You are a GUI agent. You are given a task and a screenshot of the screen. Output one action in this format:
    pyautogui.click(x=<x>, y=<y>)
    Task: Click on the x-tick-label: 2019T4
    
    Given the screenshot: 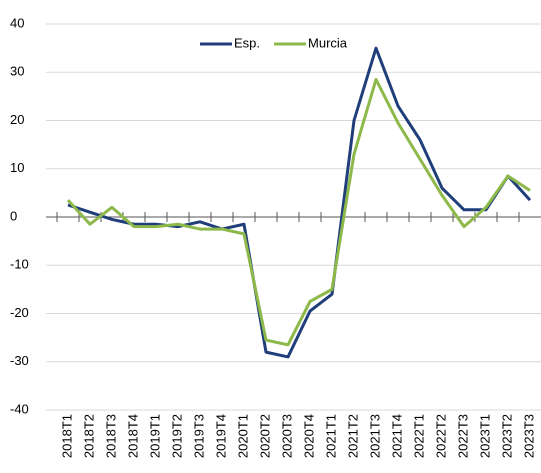 What is the action you would take?
    pyautogui.click(x=220, y=436)
    